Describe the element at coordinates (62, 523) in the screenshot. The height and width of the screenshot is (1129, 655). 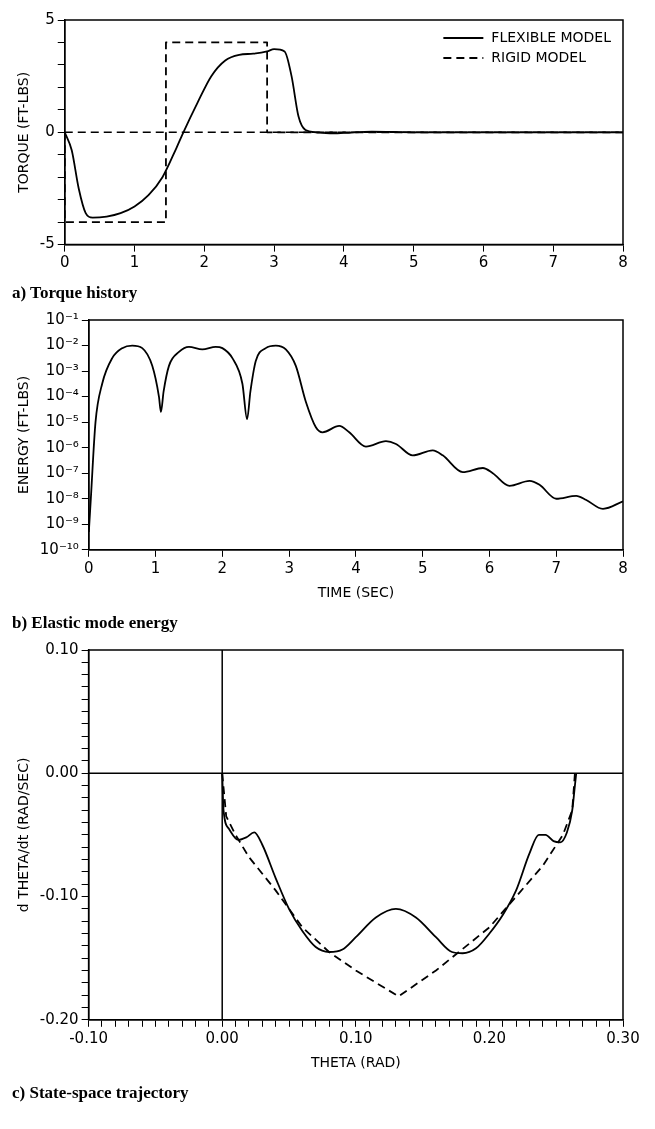
I see `y-tick-label: 10⁻⁹` at that location.